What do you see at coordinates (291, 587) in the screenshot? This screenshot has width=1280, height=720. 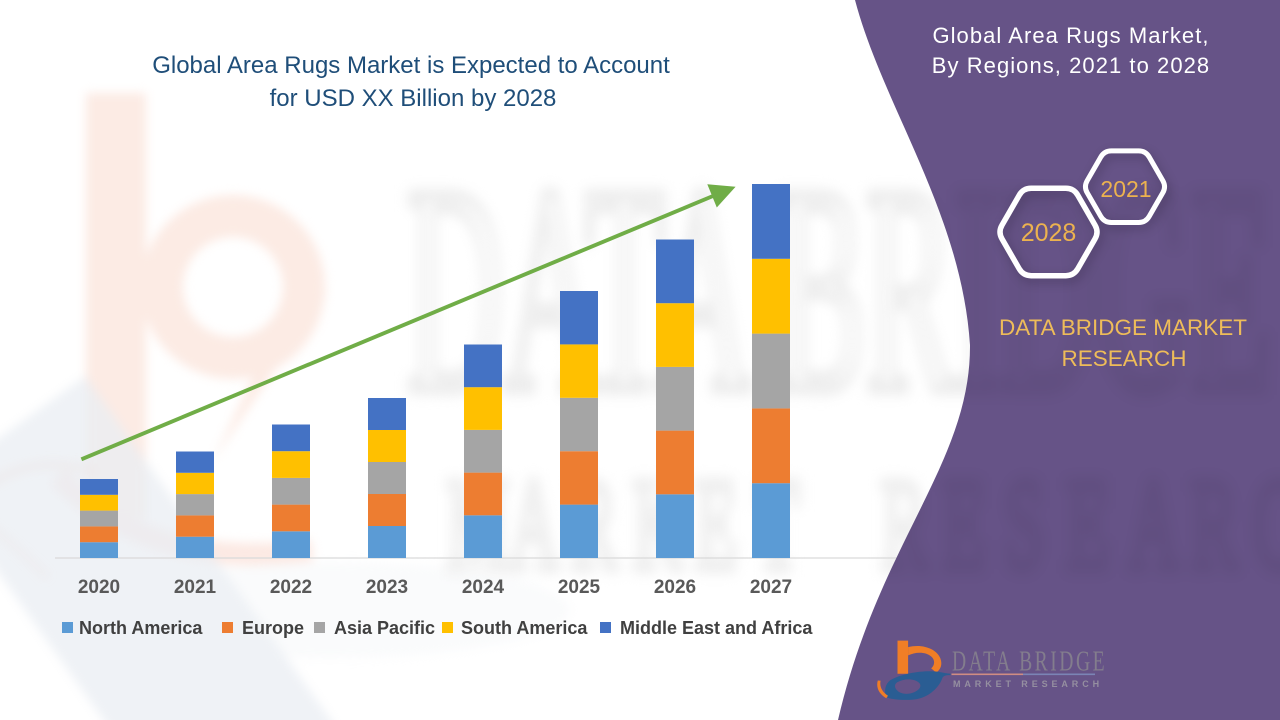 I see `svg-text: 2022` at bounding box center [291, 587].